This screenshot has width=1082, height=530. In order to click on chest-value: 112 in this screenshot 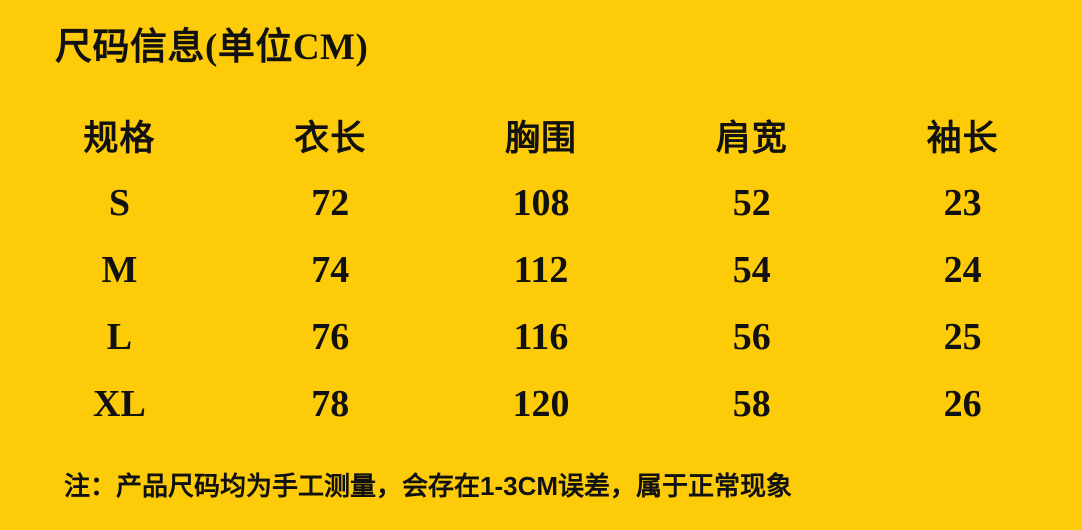, I will do `click(541, 269)`.